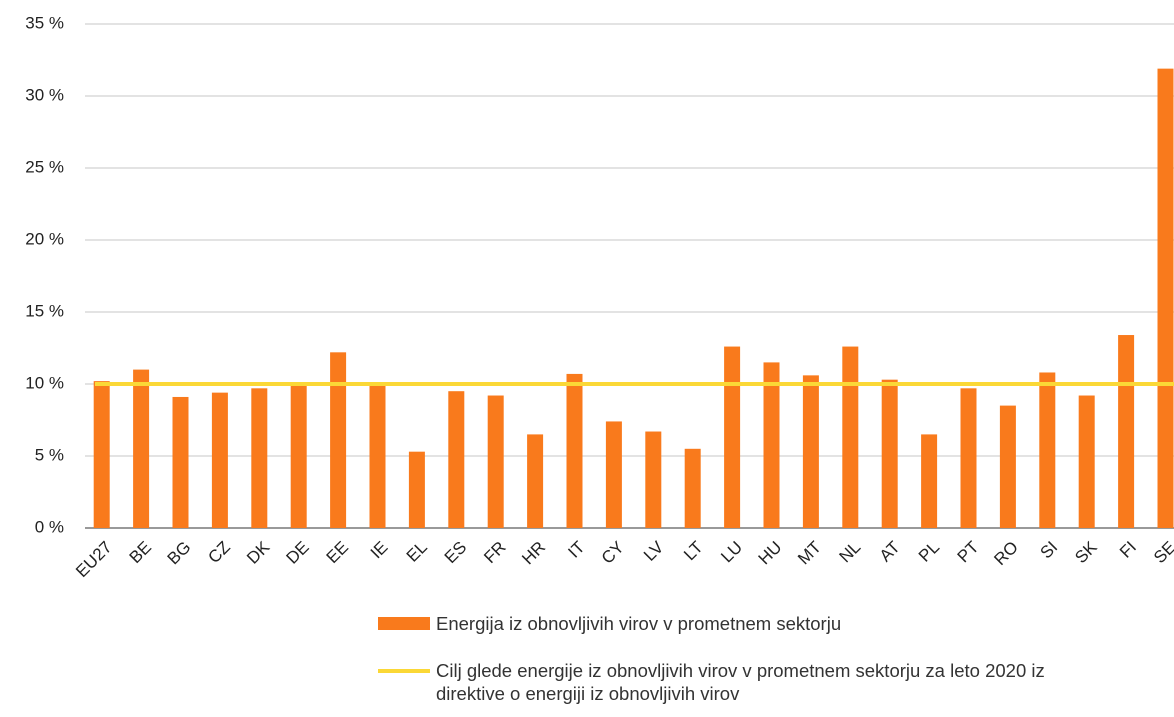 This screenshot has height=717, width=1174. Describe the element at coordinates (298, 553) in the screenshot. I see `x-tick-label: DE` at that location.